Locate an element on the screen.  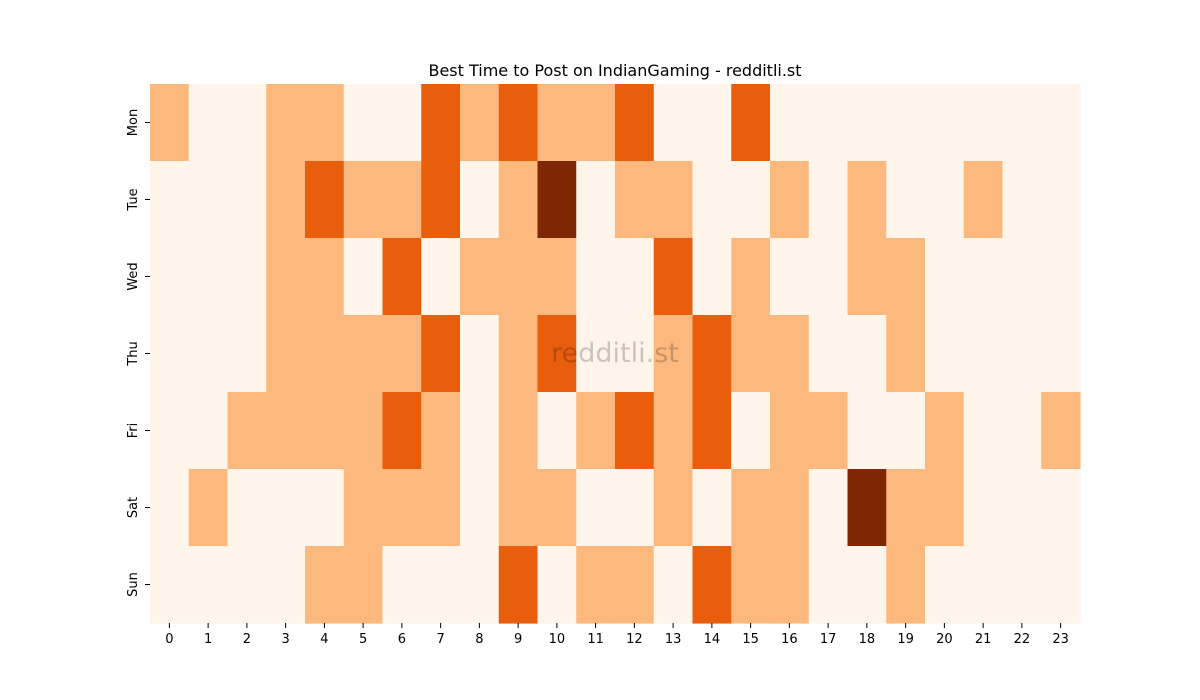
x-tick-label-5: 5 is located at coordinates (363, 639).